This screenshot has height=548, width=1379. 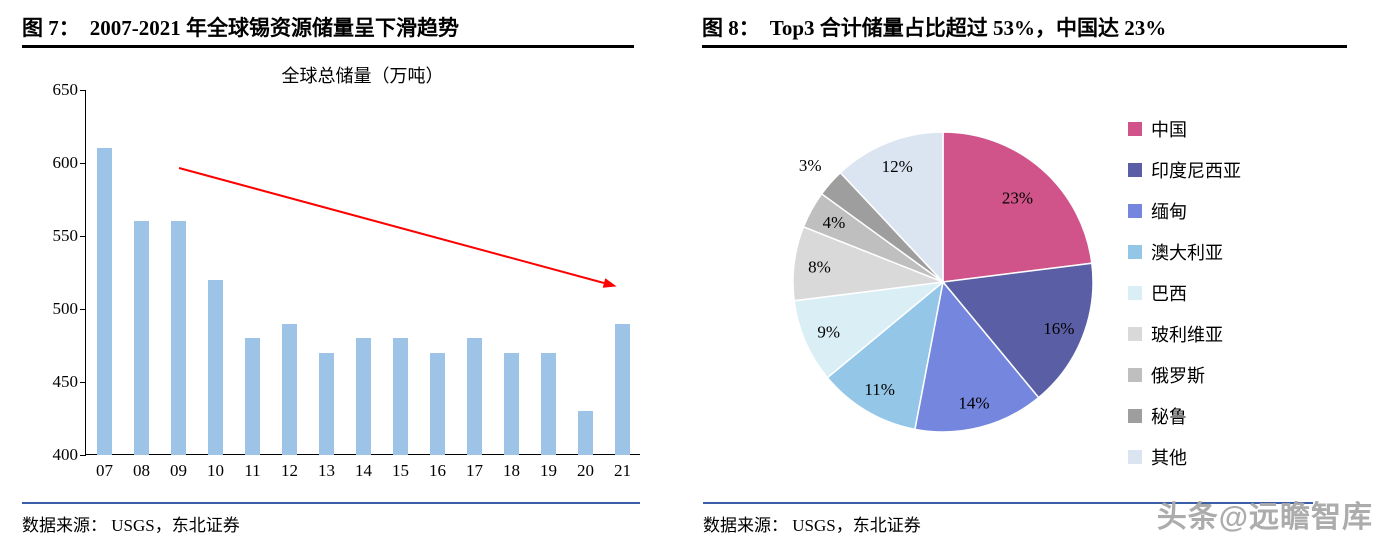 What do you see at coordinates (1196, 171) in the screenshot?
I see `legend-label: 印度尼西亚` at bounding box center [1196, 171].